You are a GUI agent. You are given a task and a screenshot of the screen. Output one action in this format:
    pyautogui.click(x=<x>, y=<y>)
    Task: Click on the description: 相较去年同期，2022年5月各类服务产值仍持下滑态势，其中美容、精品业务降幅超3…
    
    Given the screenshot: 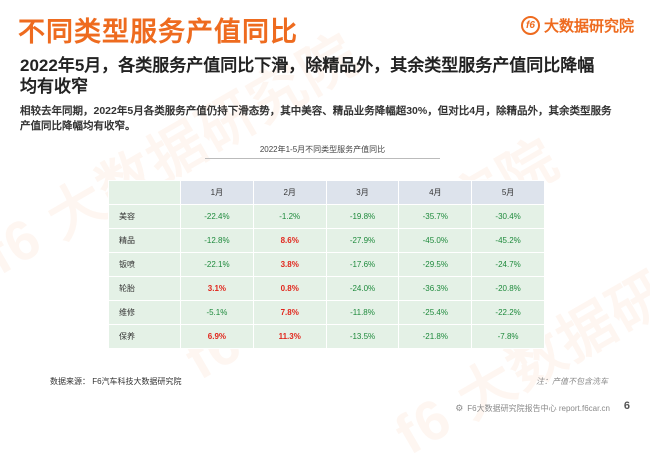 What is the action you would take?
    pyautogui.click(x=316, y=118)
    